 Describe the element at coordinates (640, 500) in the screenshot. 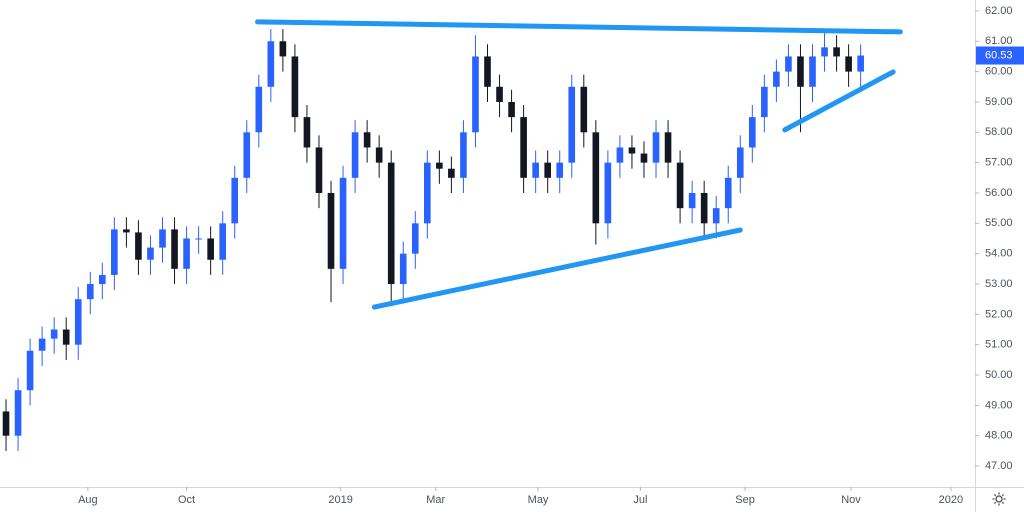

I see `x-tick-label: Jul` at that location.